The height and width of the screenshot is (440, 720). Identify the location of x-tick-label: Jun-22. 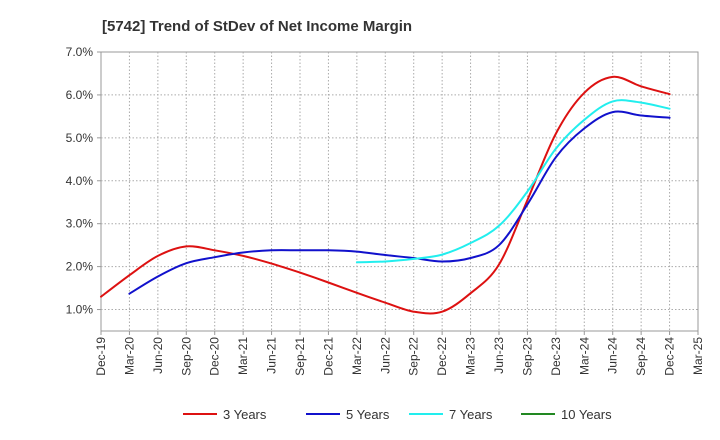
(385, 355).